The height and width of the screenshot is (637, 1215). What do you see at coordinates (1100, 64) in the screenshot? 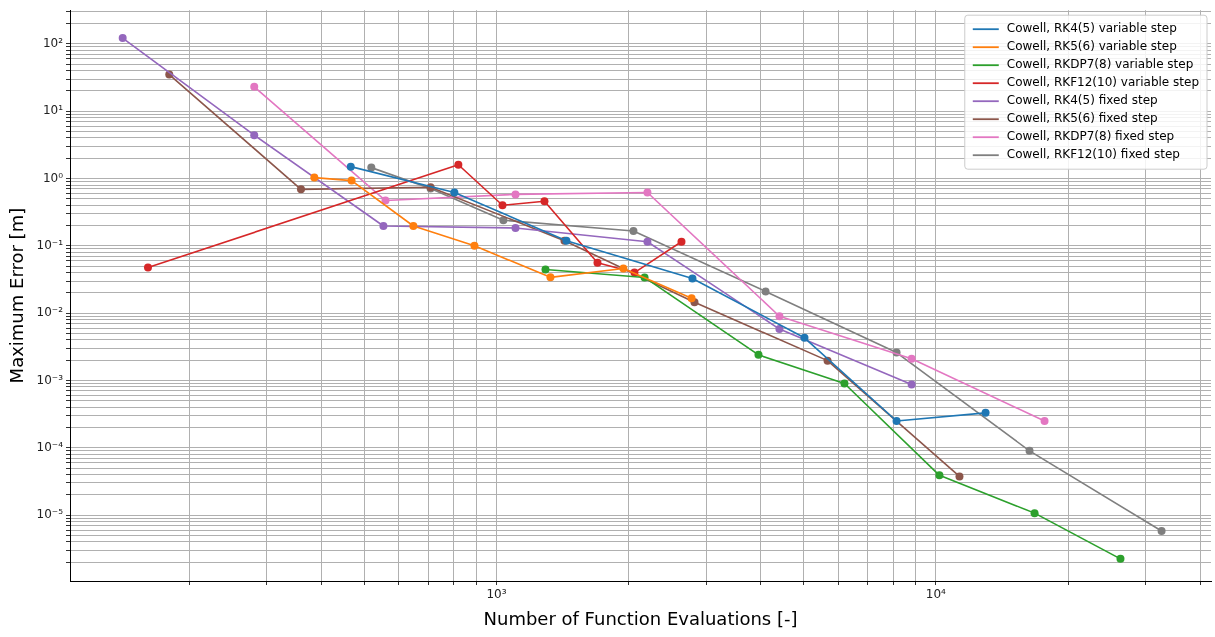
I see `legend-label: Cowell, RKDP7(8) variable step` at bounding box center [1100, 64].